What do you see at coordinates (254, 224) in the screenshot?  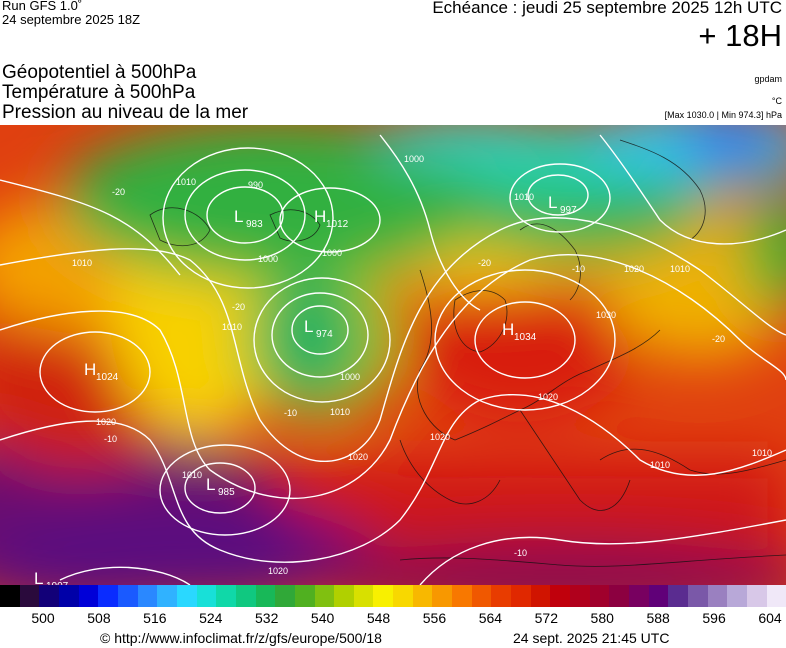 I see `system-pressure-value: 983` at bounding box center [254, 224].